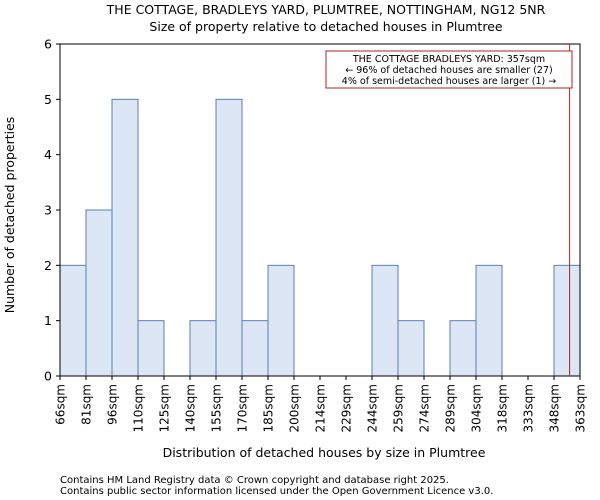 This screenshot has width=600, height=500. I want to click on y-tick-label: 6, so click(48, 44).